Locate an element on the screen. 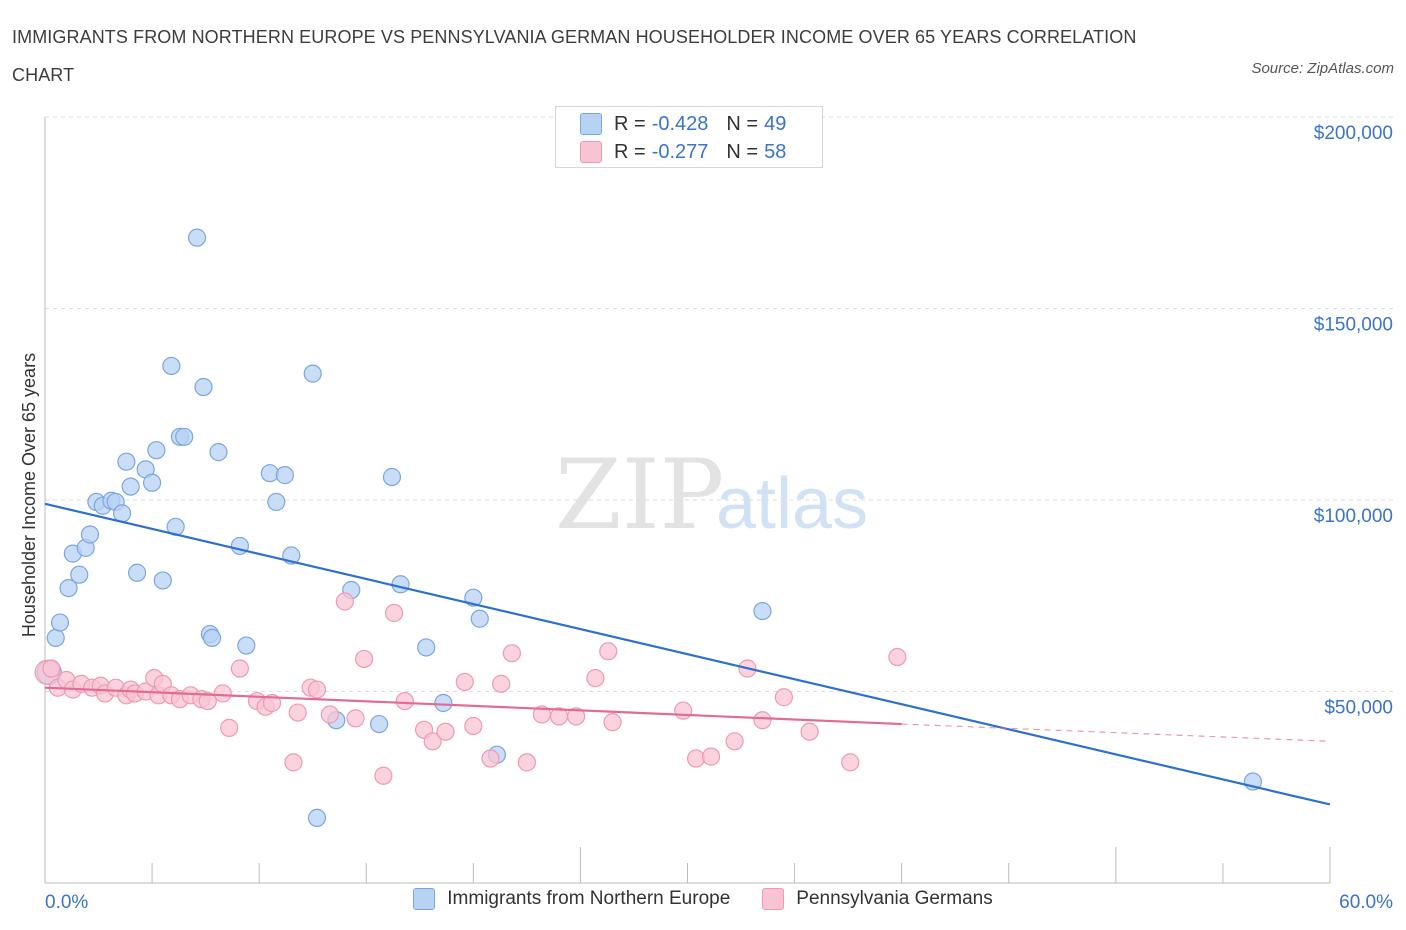  legend-n-value: 58 is located at coordinates (775, 151).